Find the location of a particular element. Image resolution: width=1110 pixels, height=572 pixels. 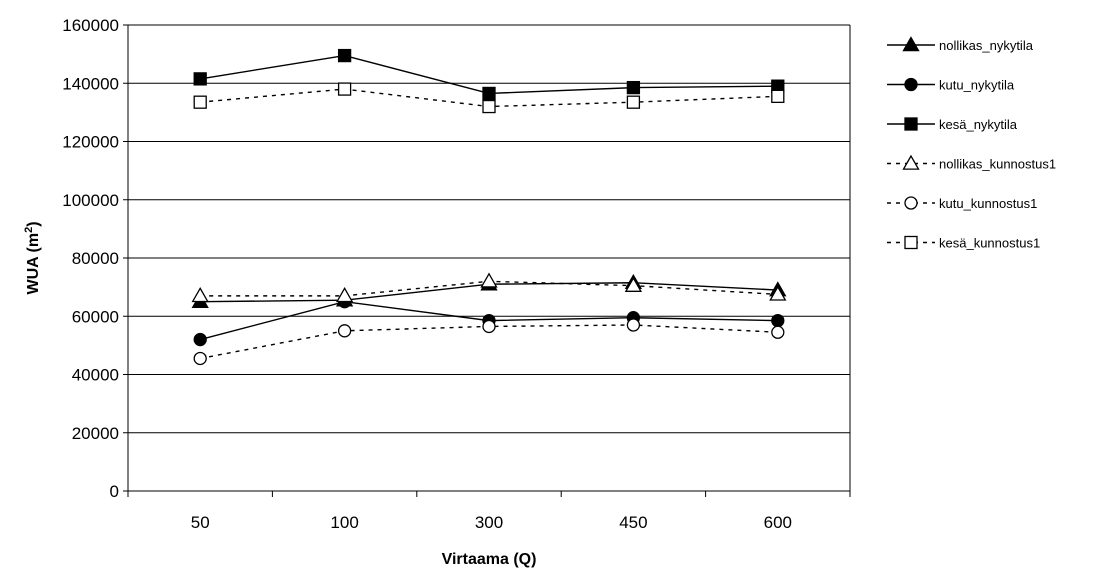

legend-item-kutu-kunnostus1: kutu_kunnostus1 is located at coordinates (962, 203).